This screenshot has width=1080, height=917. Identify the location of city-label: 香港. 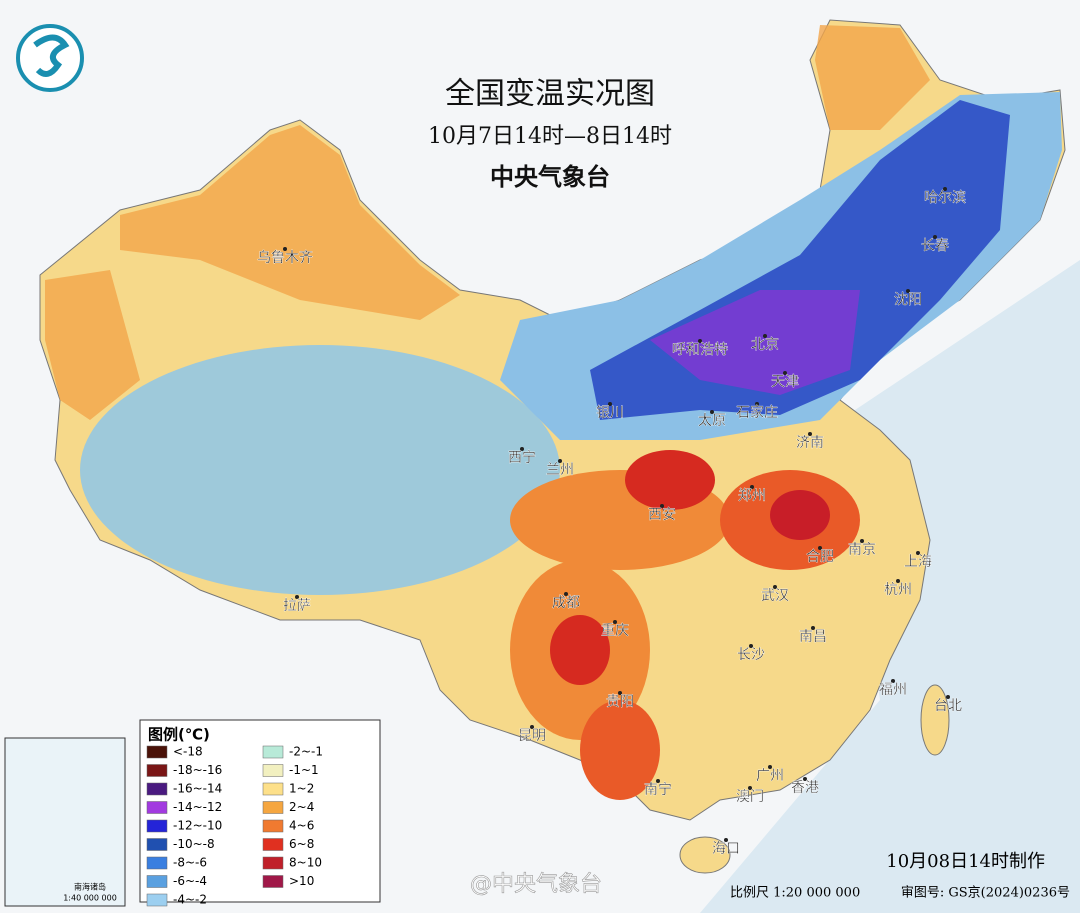
(805, 788).